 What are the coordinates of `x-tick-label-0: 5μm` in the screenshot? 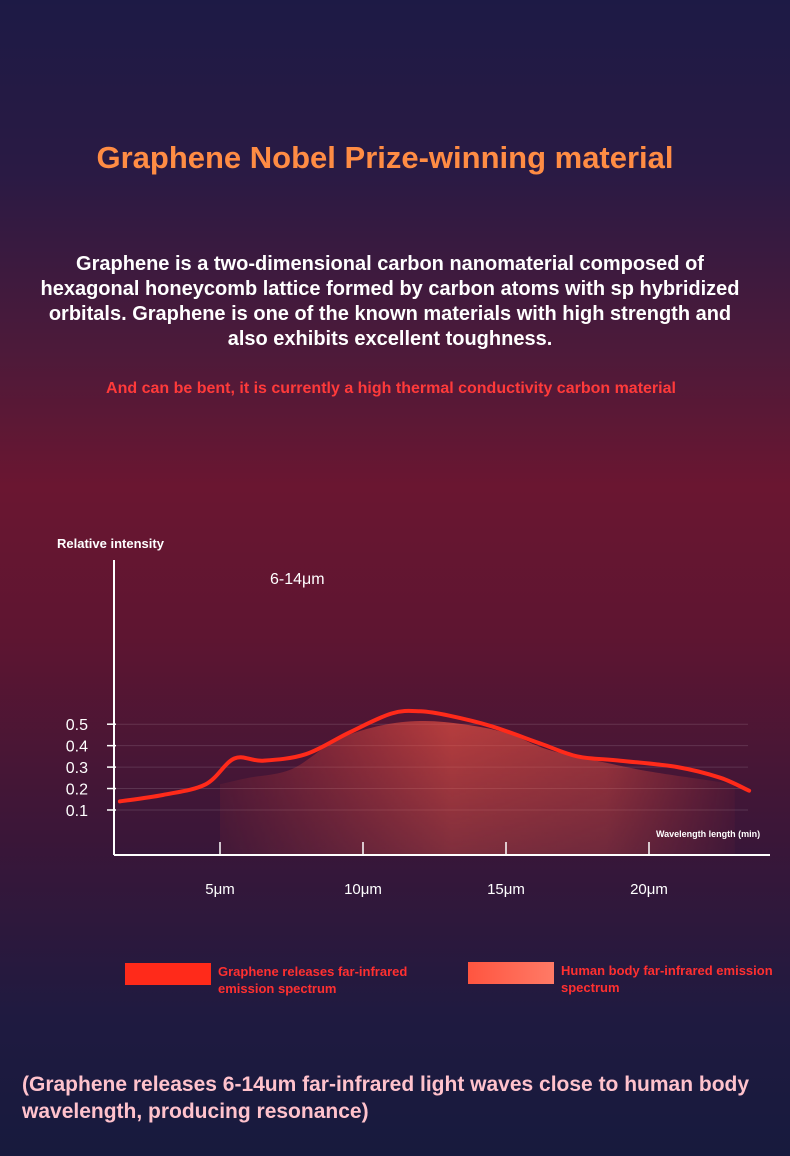 It's located at (219, 889).